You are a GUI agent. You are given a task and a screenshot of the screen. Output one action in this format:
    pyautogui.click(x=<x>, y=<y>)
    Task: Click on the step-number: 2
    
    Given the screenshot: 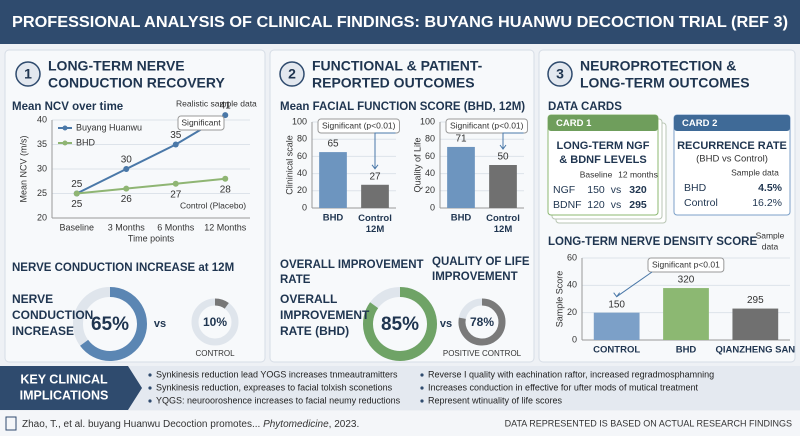 What is the action you would take?
    pyautogui.click(x=292, y=74)
    